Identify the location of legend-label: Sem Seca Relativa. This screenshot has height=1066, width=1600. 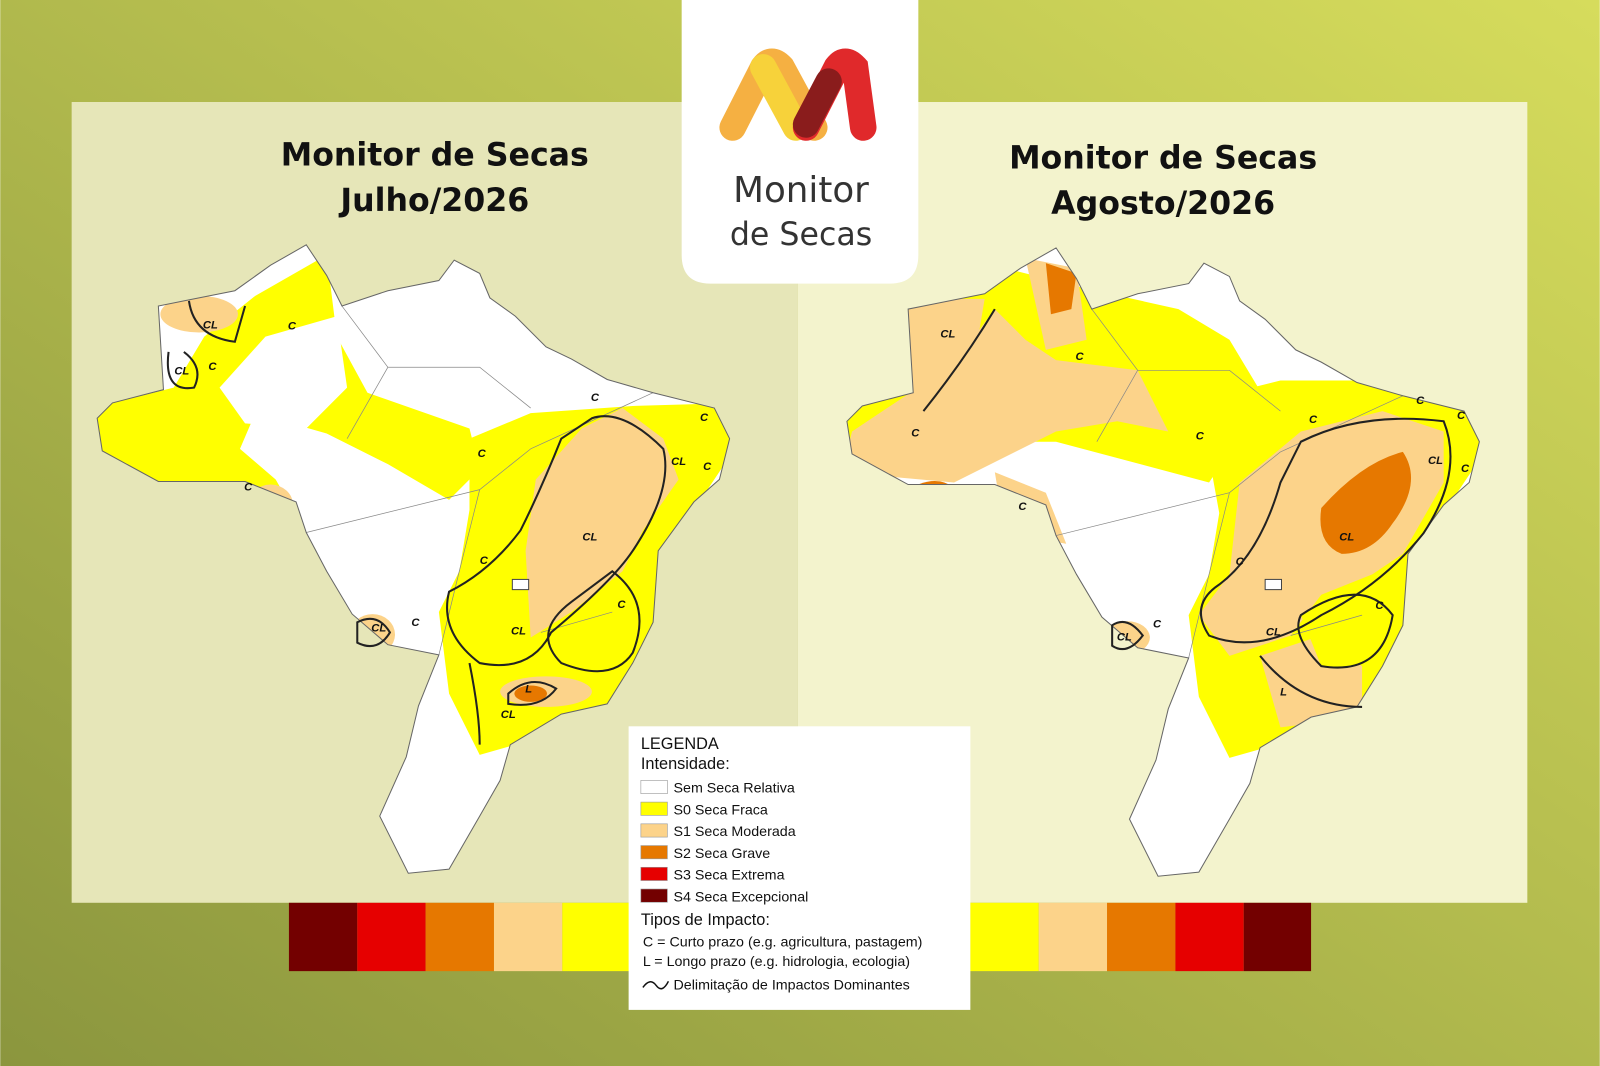
(734, 789).